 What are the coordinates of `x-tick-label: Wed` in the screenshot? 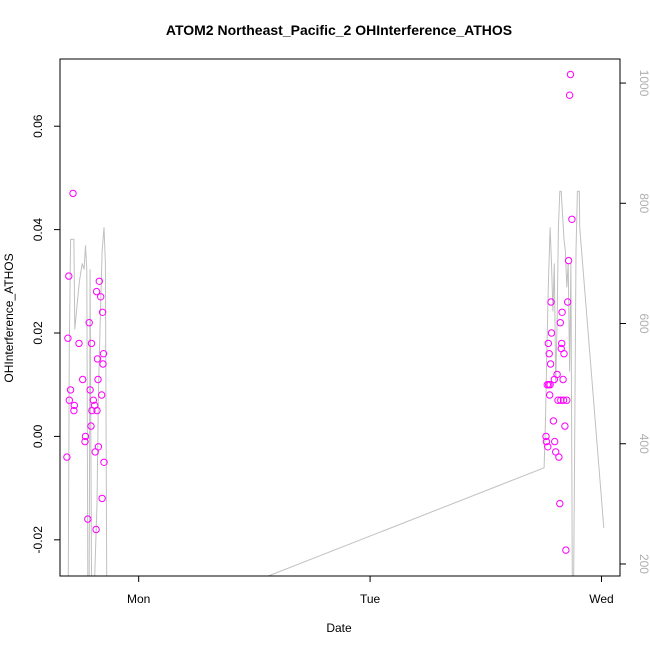 It's located at (601, 599).